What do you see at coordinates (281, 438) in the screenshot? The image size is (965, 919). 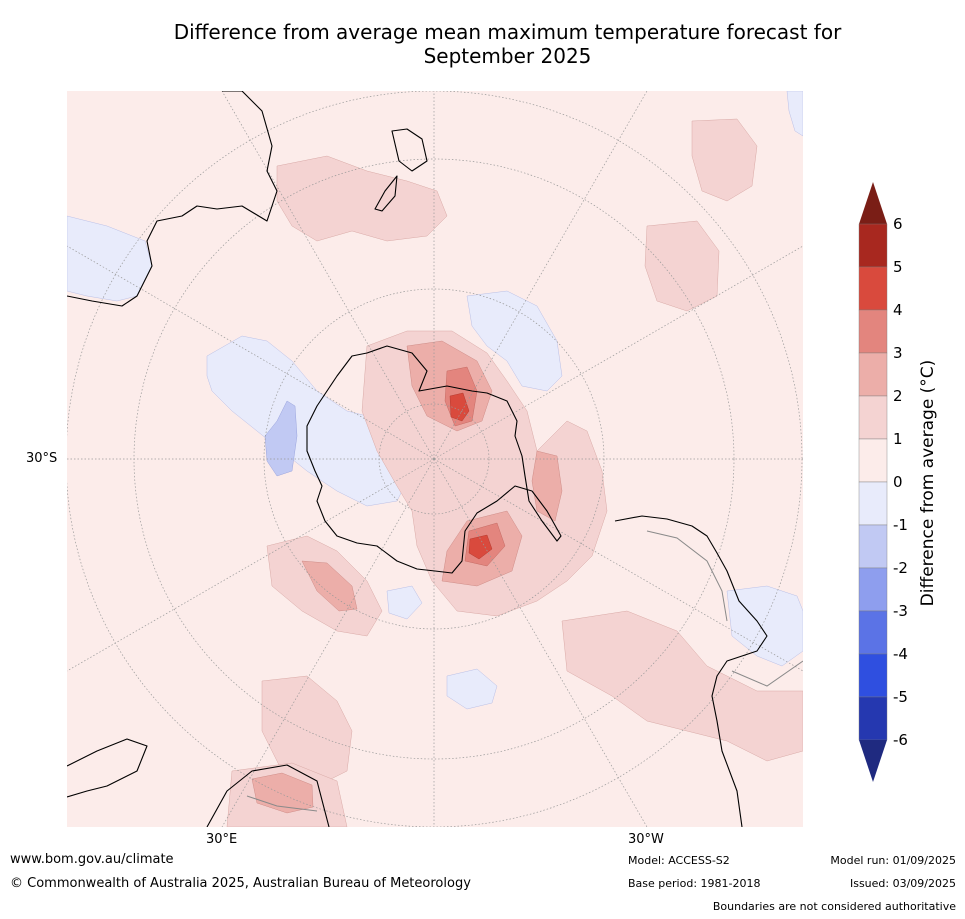 I see `anomaly-region-neg2` at bounding box center [281, 438].